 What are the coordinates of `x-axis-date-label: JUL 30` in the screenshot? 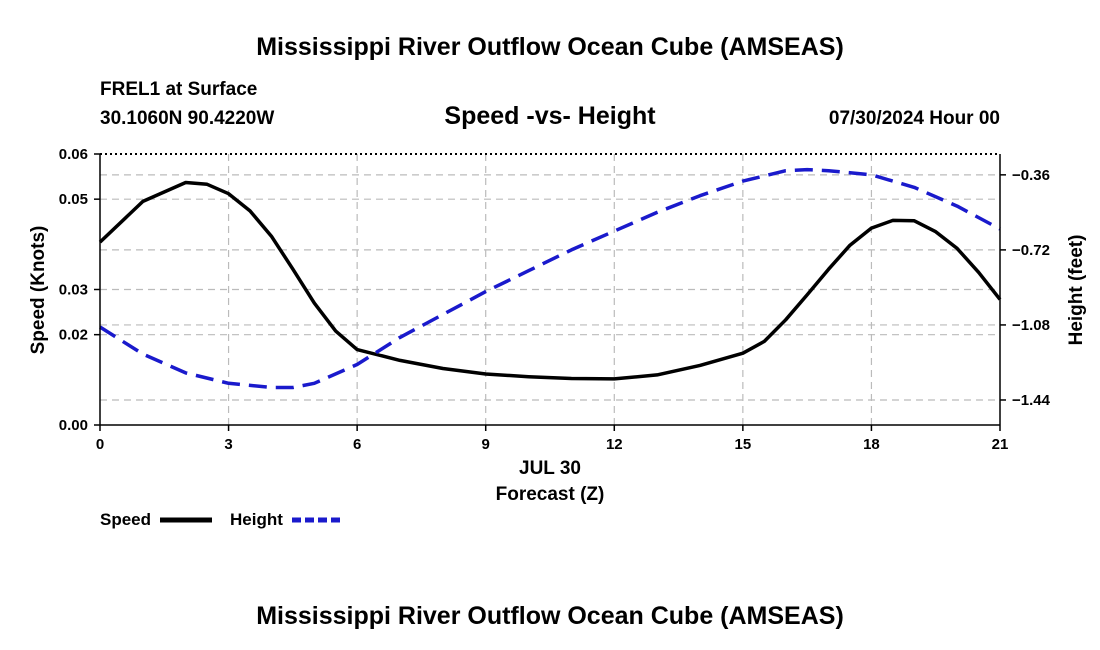 It's located at (550, 468).